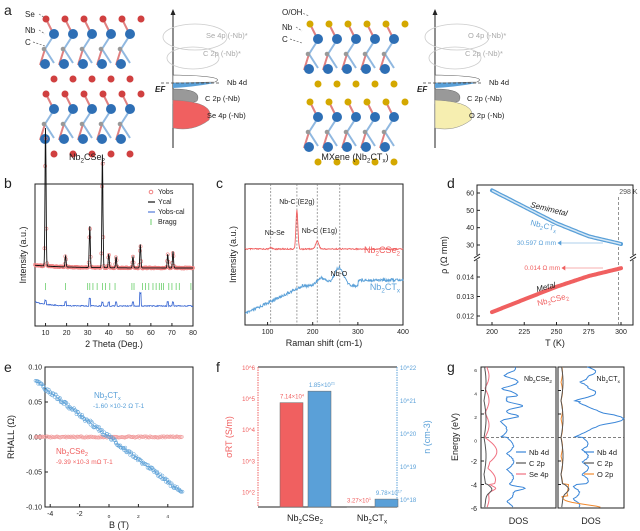  I want to click on level-label-4: O 2p (-Nb), so click(487, 115).